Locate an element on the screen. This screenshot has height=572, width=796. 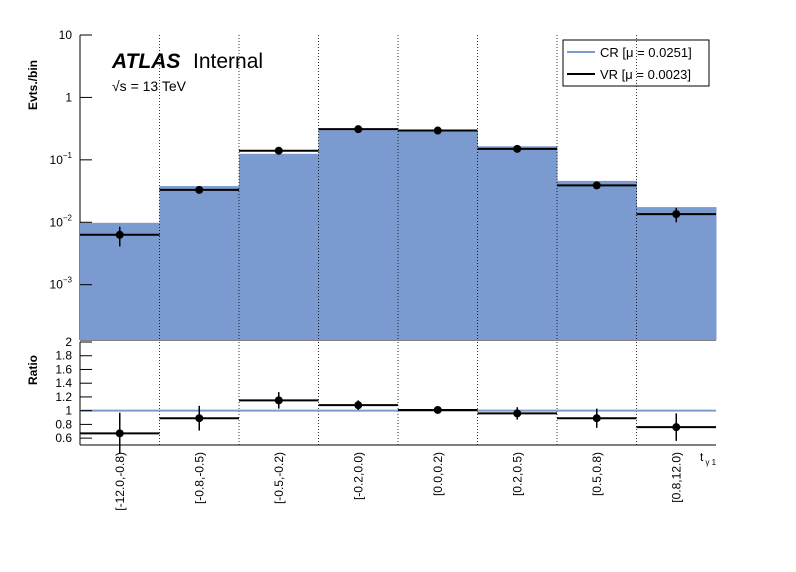
y-tick-label: 10⁻³ is located at coordinates (61, 284).